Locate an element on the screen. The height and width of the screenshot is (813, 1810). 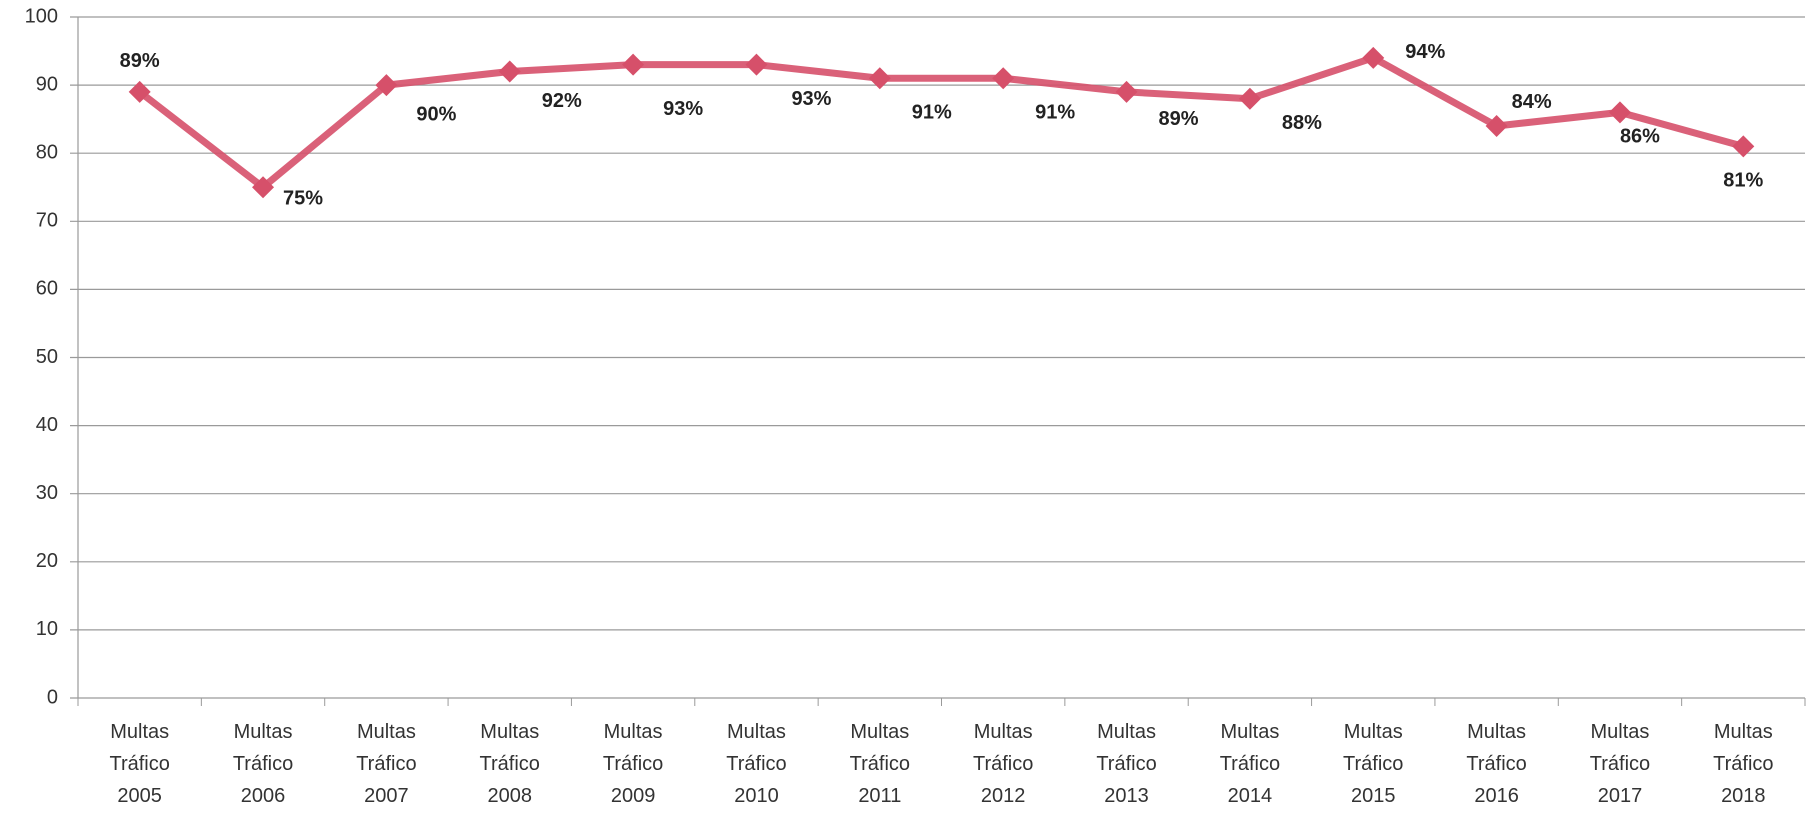
y-tick-label: 70 is located at coordinates (47, 221).